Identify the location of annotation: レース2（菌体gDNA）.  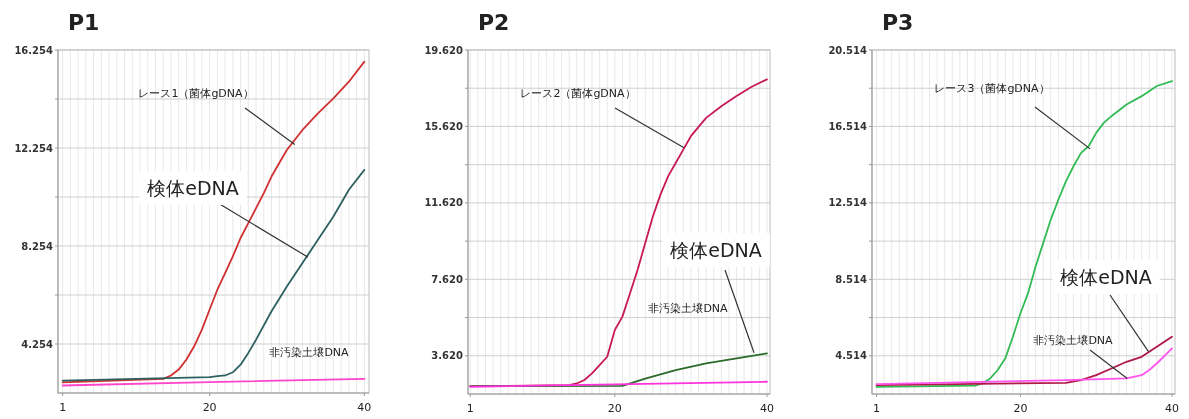
(578, 93).